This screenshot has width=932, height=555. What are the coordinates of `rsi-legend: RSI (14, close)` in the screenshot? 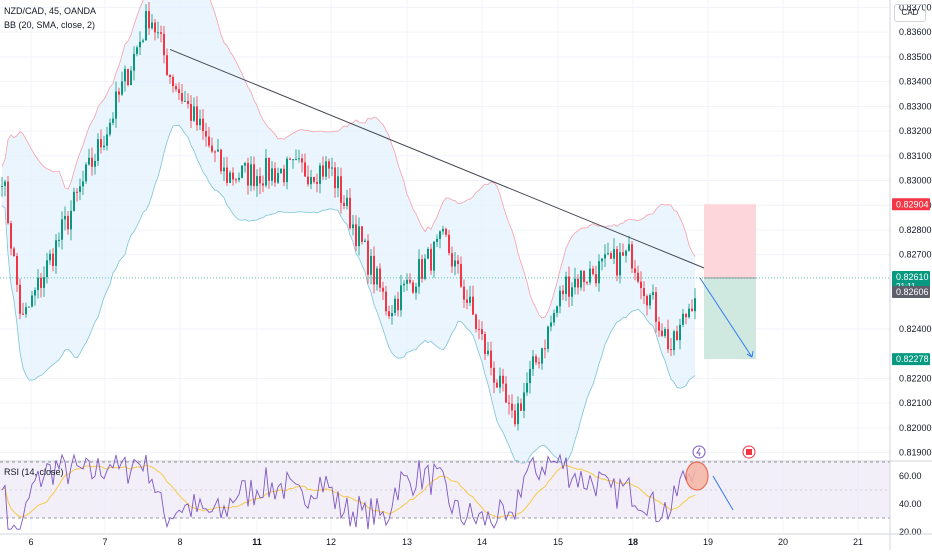 It's located at (34, 472).